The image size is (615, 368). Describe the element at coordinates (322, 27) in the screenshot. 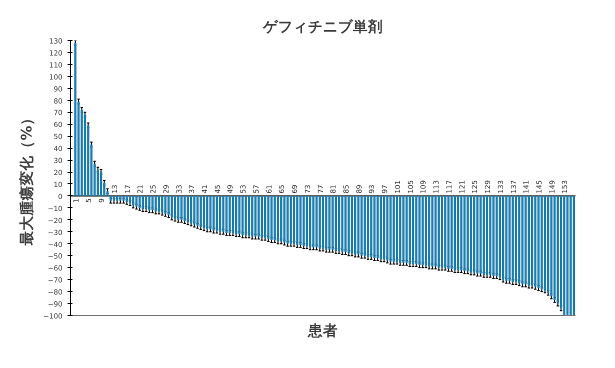

I see `chart-title: ゲフィチニブ単剤` at that location.